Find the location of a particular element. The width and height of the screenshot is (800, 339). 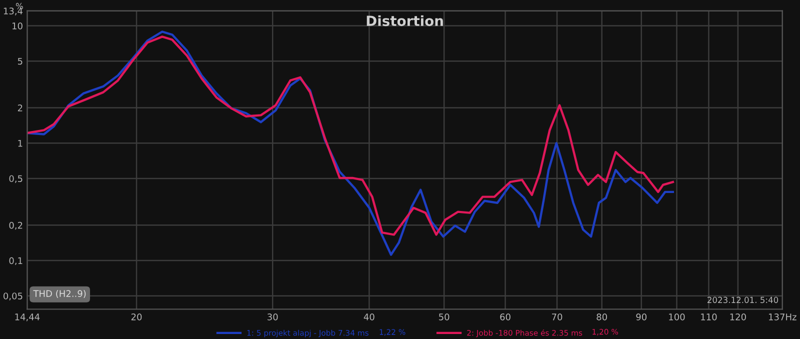

y-tick-label: 0,5 is located at coordinates (15, 179).